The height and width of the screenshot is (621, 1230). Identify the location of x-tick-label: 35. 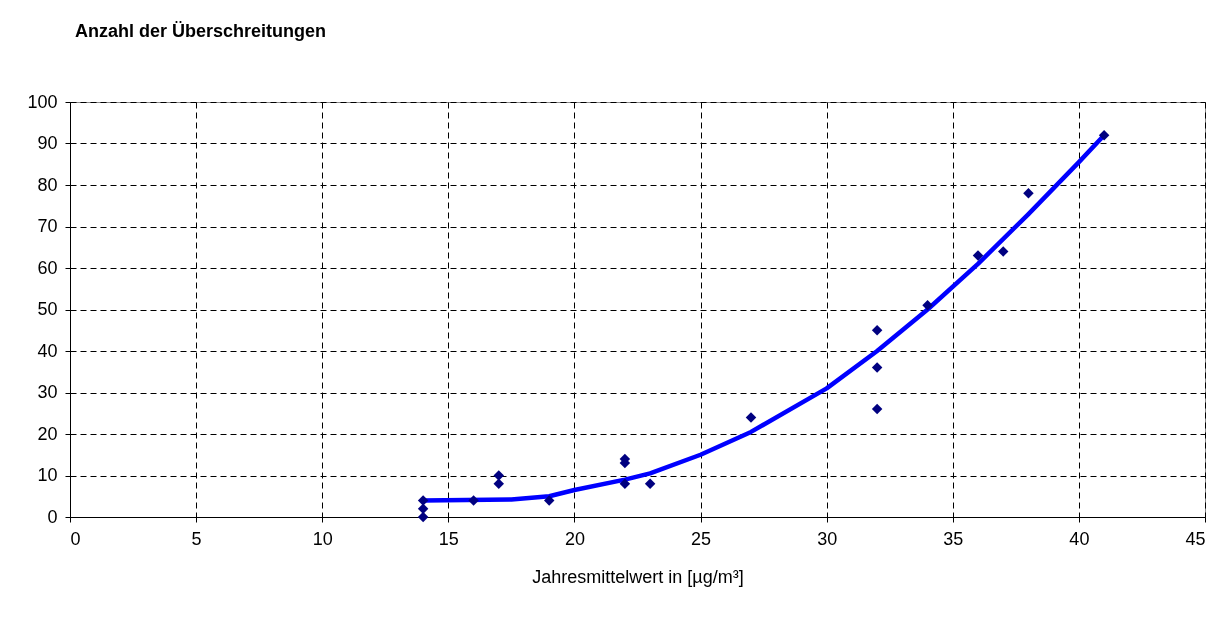
(953, 538).